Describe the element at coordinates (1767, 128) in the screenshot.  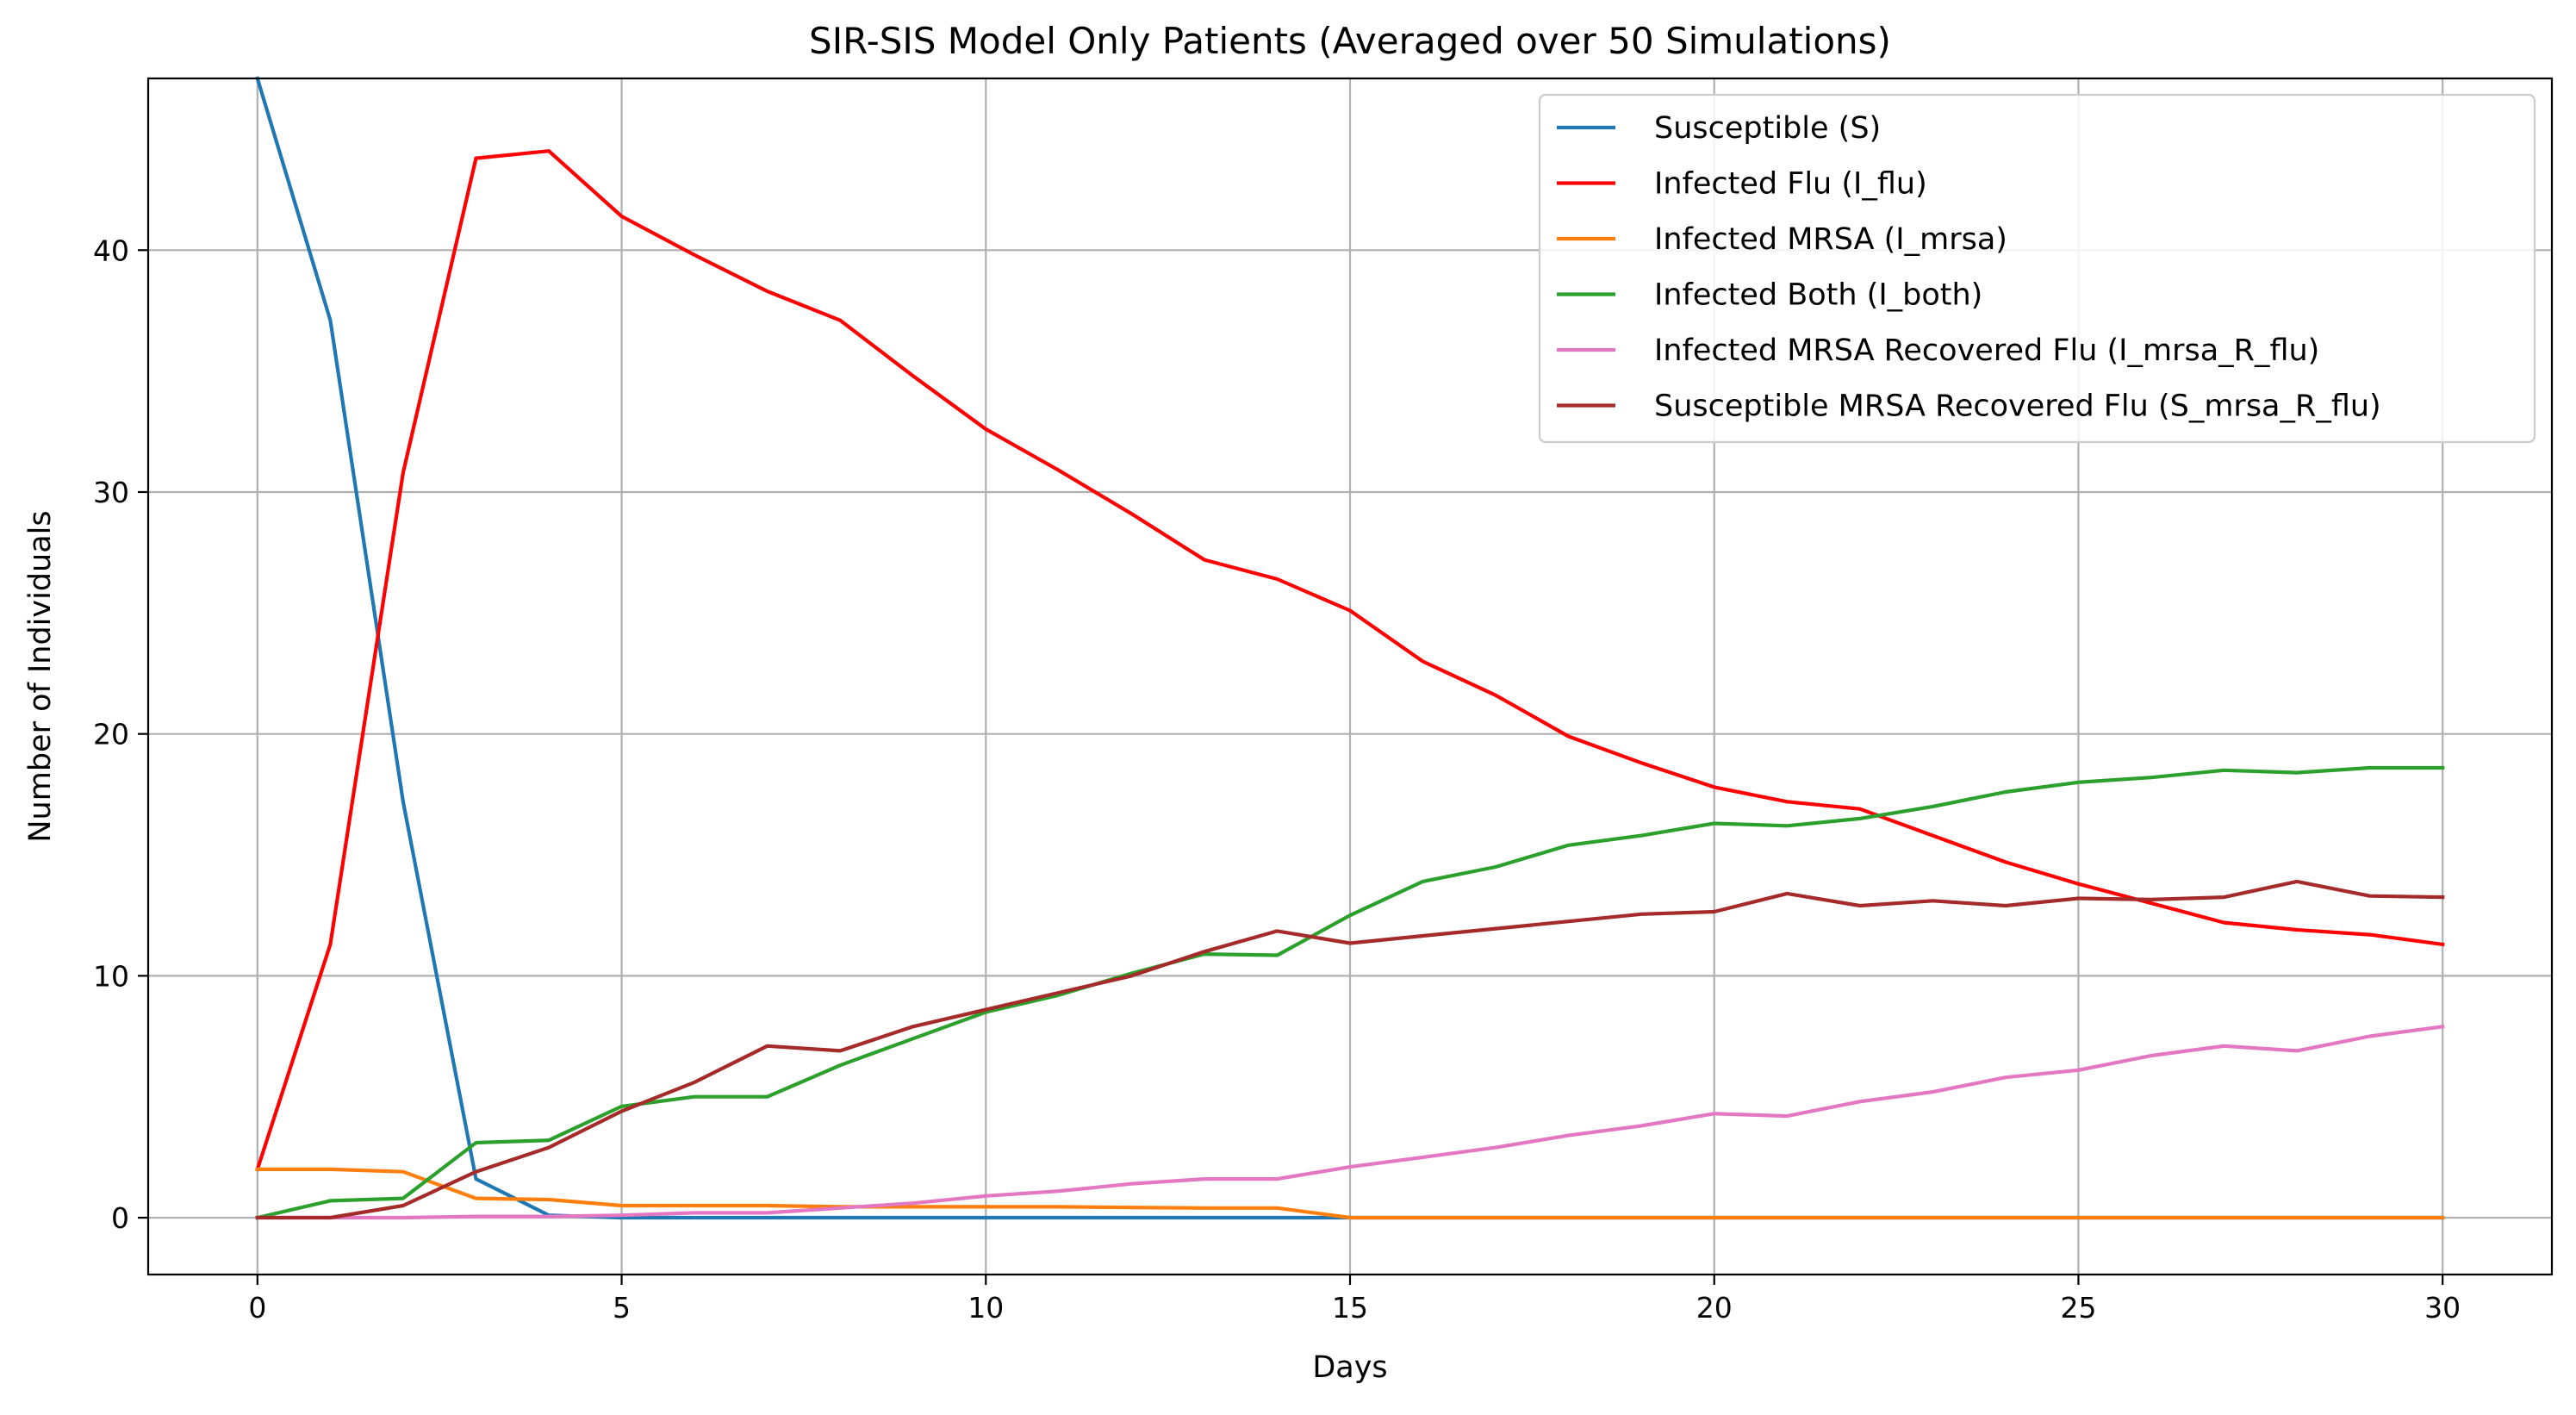
I see `legend-label: Susceptible (S)` at that location.